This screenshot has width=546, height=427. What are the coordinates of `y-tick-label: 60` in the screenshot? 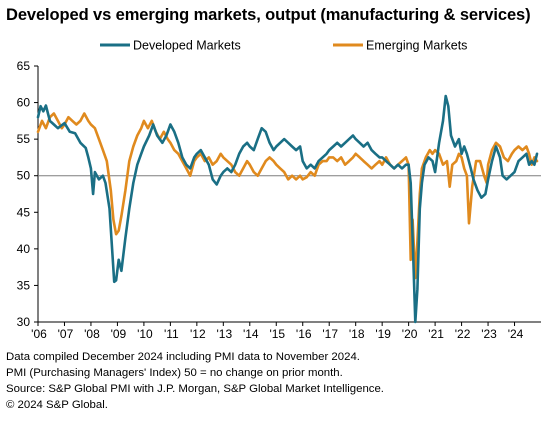 It's located at (24, 103).